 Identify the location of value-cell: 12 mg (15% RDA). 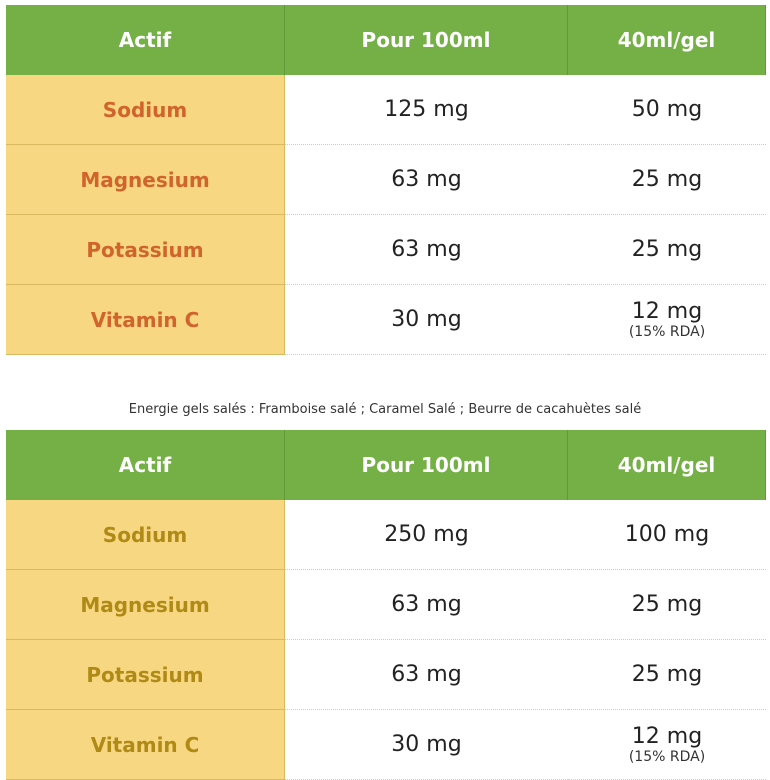
(667, 320).